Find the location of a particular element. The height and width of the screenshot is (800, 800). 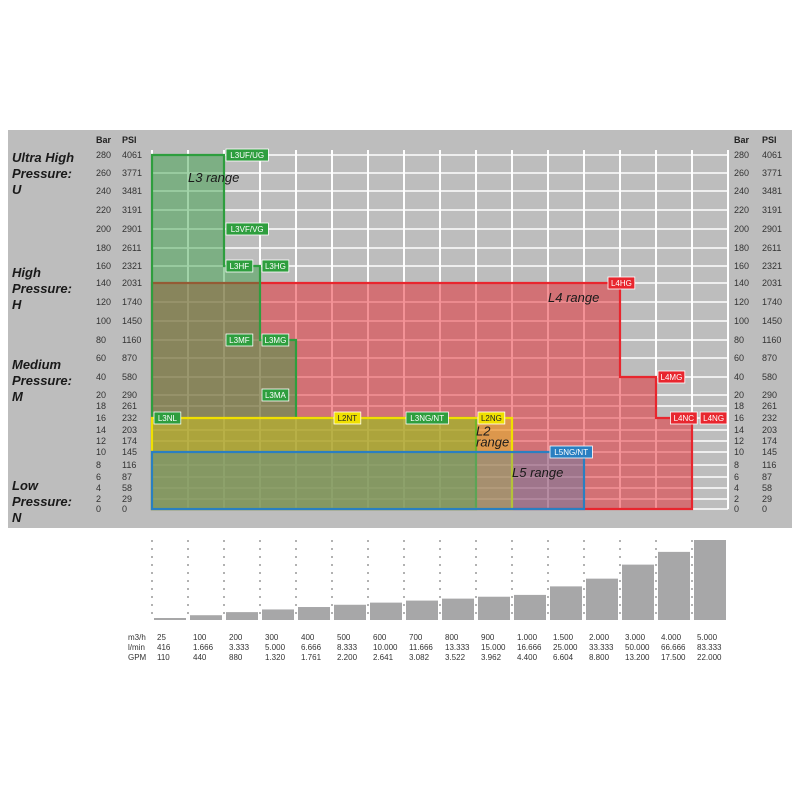

flow-tick-m3h: 600 is located at coordinates (380, 637).